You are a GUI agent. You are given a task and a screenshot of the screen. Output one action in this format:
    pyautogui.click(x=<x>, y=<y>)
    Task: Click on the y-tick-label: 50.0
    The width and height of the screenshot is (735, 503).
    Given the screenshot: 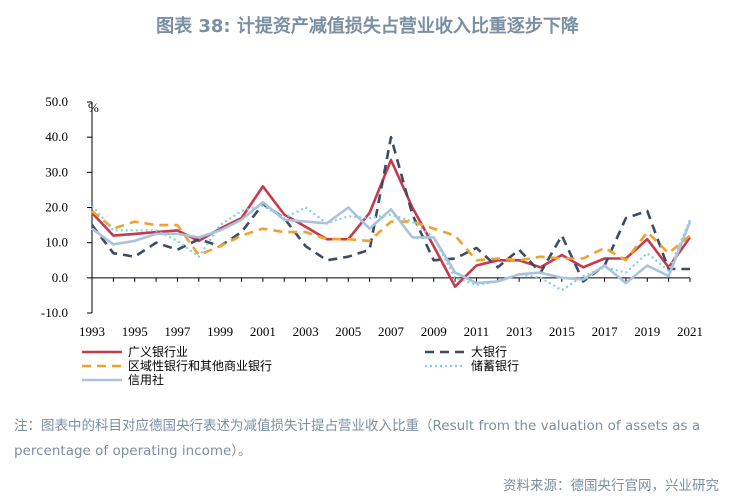 What is the action you would take?
    pyautogui.click(x=56, y=101)
    